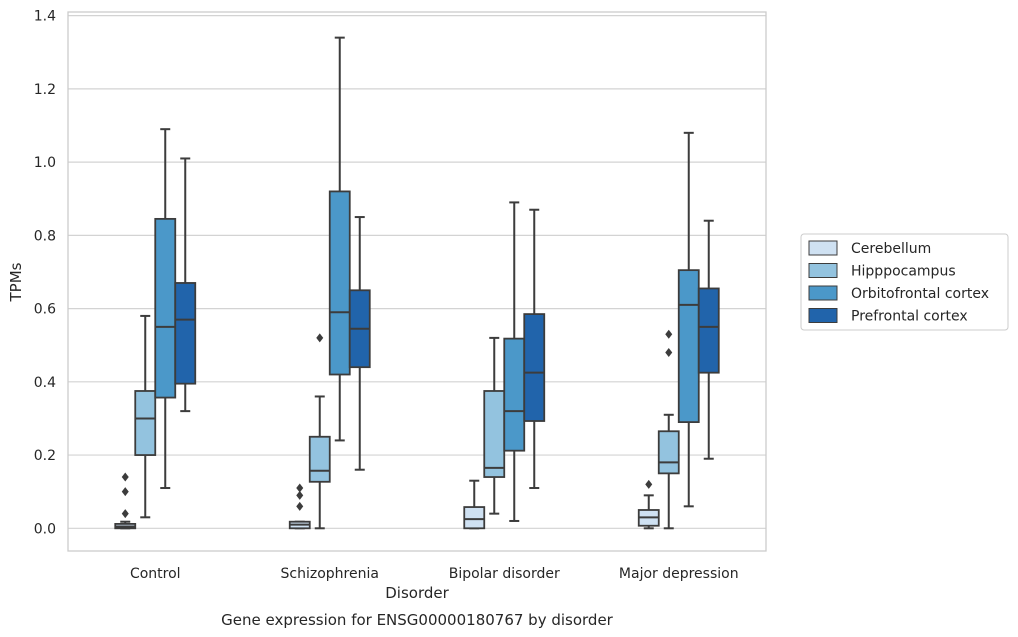 The image size is (1018, 637). Describe the element at coordinates (45, 90) in the screenshot. I see `y-tick-label: 1.2` at that location.